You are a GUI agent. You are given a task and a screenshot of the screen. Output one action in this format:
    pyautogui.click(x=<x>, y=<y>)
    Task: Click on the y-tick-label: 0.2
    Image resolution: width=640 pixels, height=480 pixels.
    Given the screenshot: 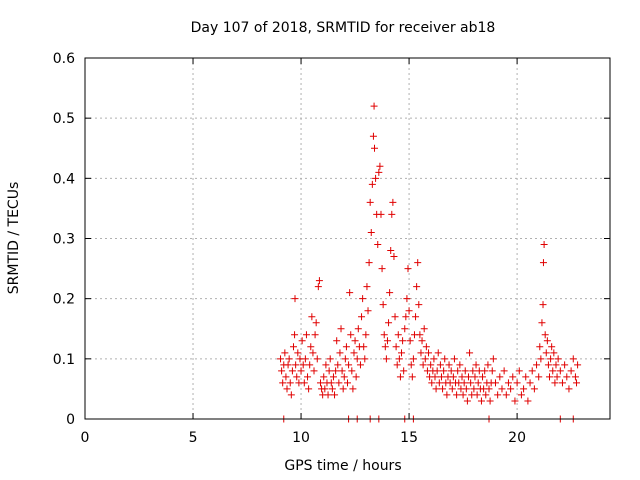 What is the action you would take?
    pyautogui.click(x=64, y=300)
    